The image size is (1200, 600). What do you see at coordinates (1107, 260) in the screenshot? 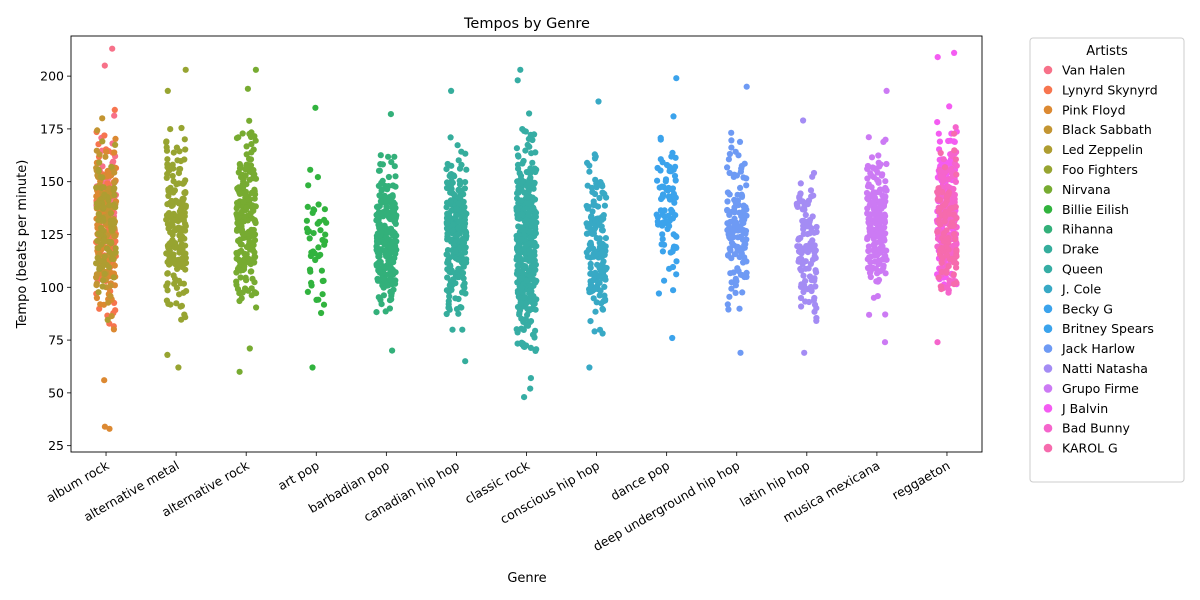
I see `legend-frame` at bounding box center [1107, 260].